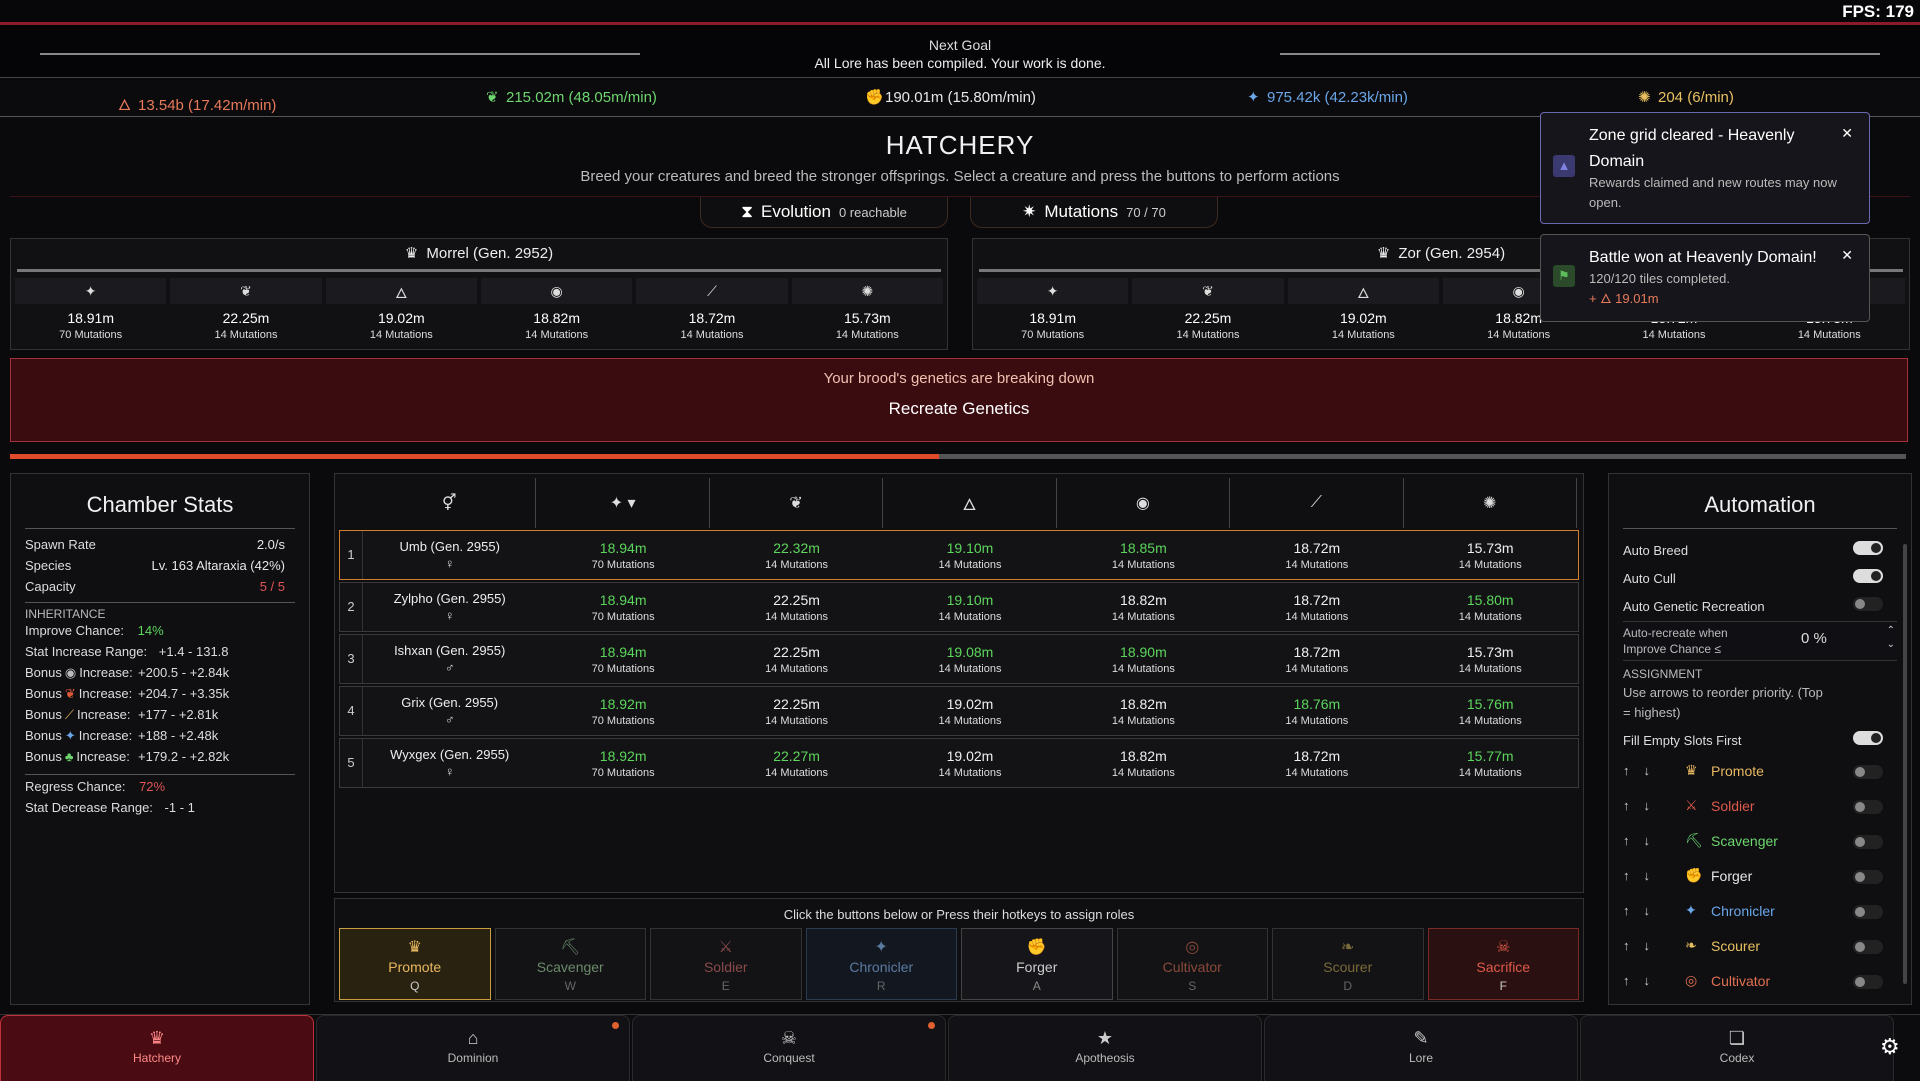 Image resolution: width=1920 pixels, height=1081 pixels. I want to click on fist-icon: ✊, so click(1694, 875).